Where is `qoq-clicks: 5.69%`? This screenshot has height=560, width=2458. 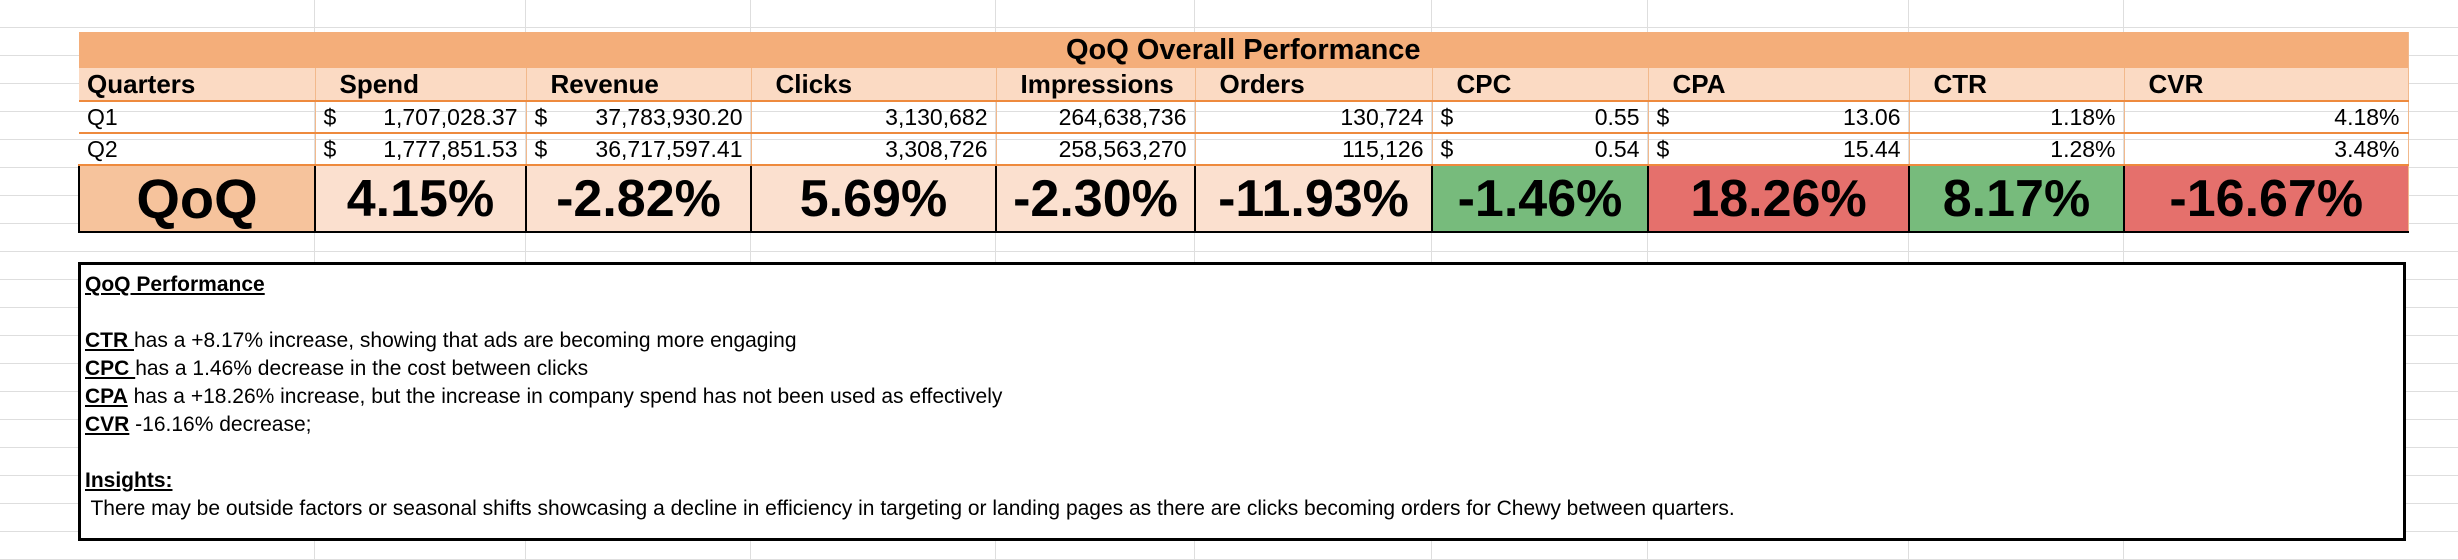
qoq-clicks: 5.69% is located at coordinates (873, 198).